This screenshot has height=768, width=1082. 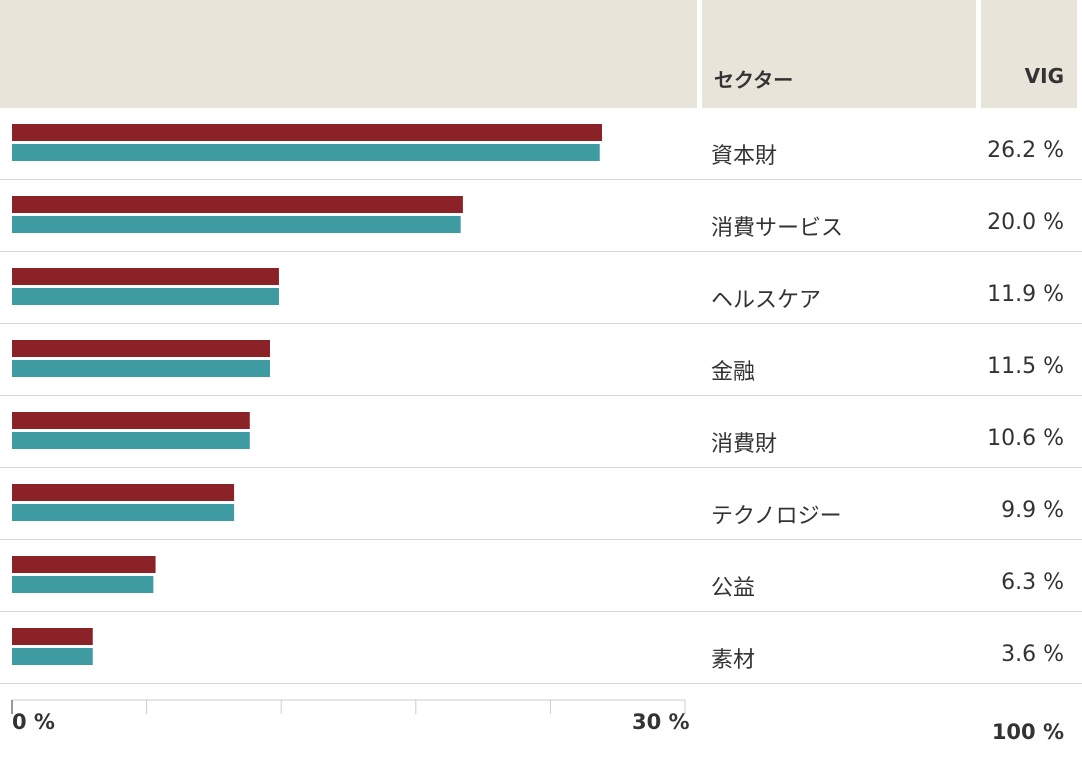 What do you see at coordinates (541, 360) in the screenshot?
I see `table-row: 金融 11.5 %` at bounding box center [541, 360].